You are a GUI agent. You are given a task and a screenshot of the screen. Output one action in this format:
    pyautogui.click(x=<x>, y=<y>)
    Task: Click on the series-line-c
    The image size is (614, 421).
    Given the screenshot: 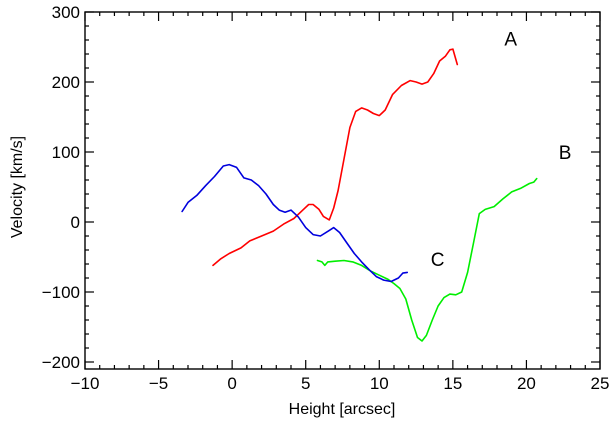 What is the action you would take?
    pyautogui.click(x=294, y=223)
    